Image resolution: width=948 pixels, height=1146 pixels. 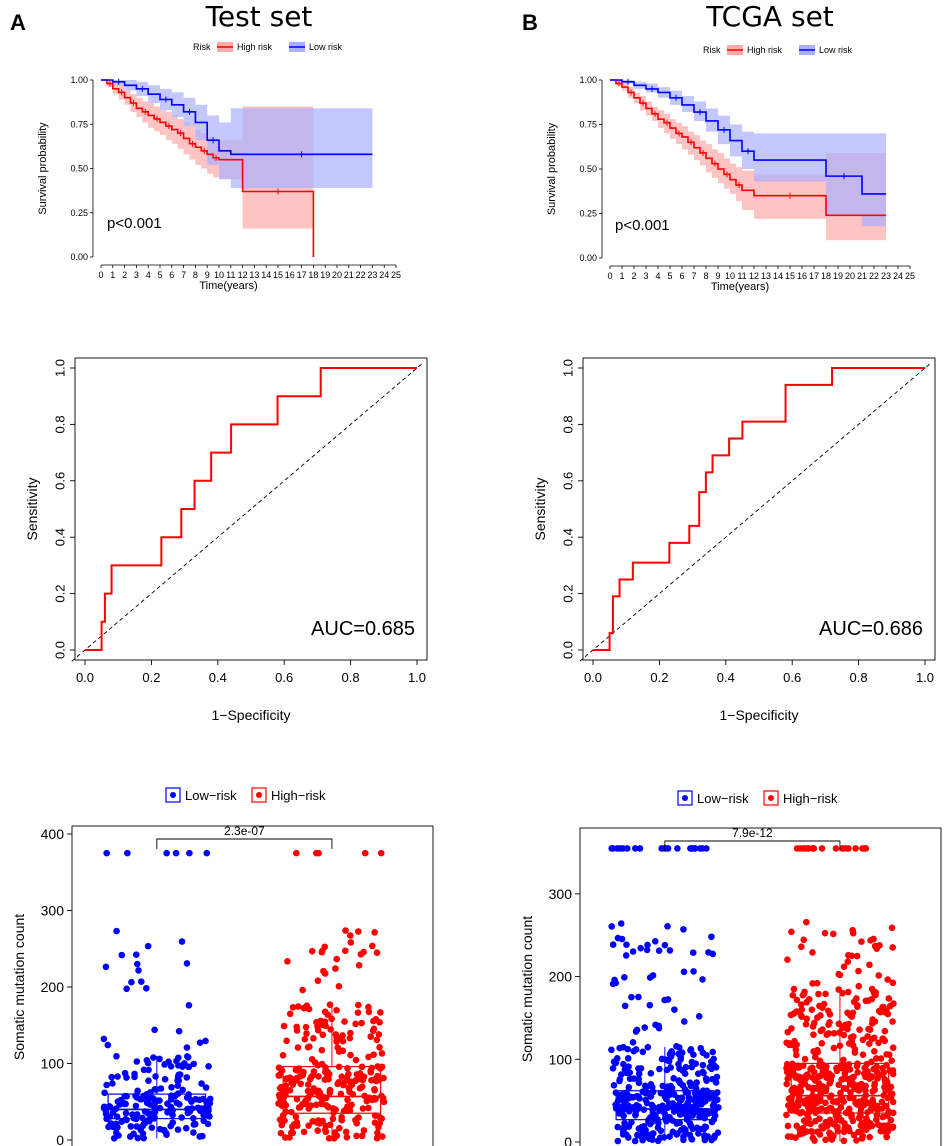 I want to click on x-tick-label-a: 12, so click(x=243, y=275).